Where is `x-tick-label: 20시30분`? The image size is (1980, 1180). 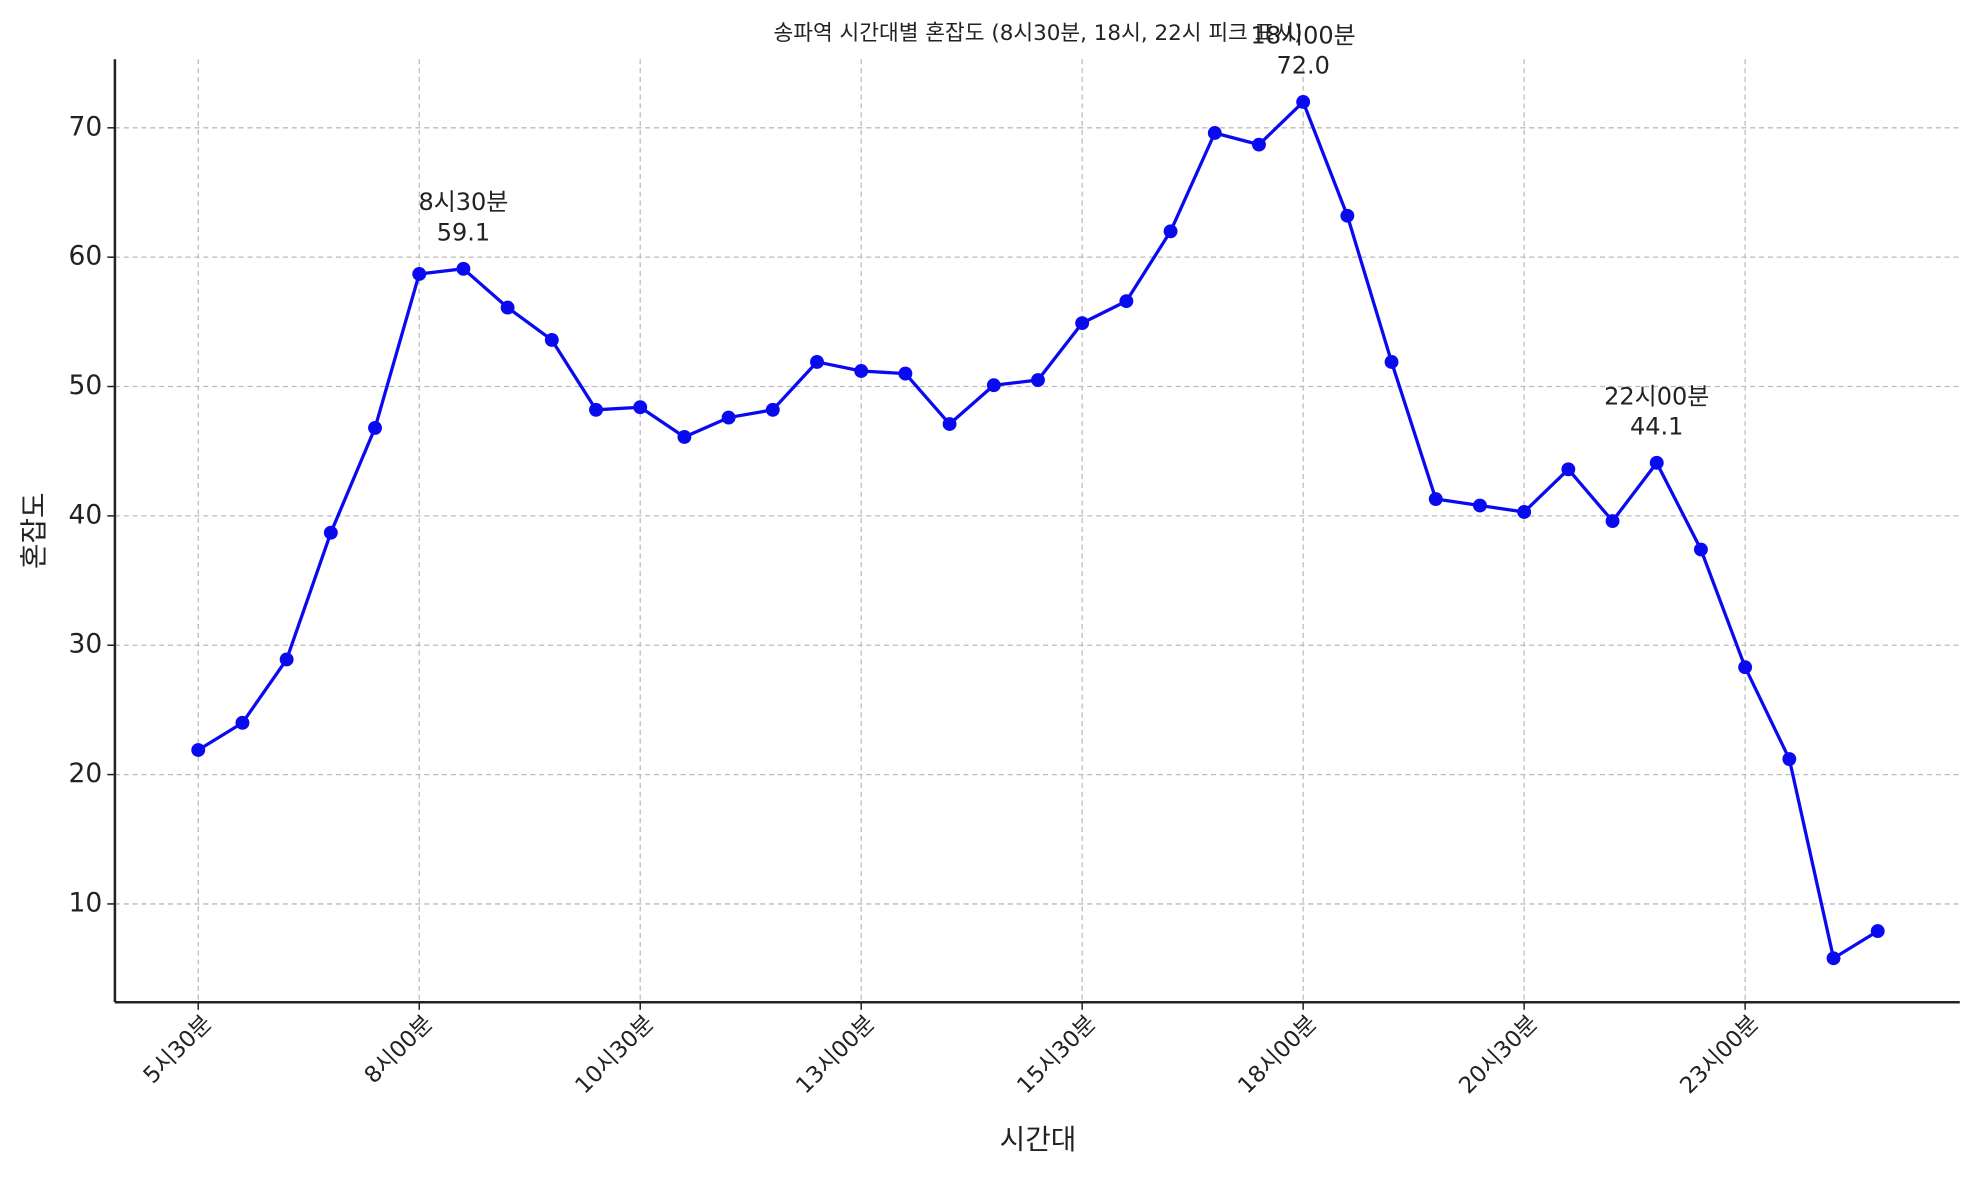
x-tick-label: 20시30분 is located at coordinates (1498, 1054).